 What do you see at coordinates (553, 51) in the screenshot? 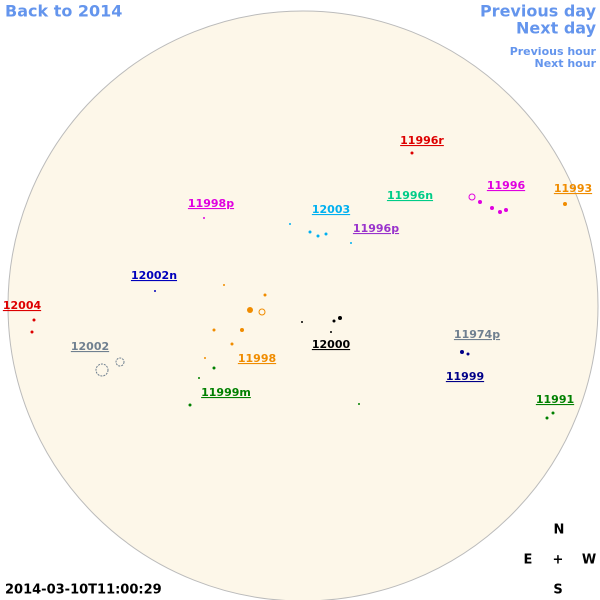
I see `previous-hour-link: Previous hour` at bounding box center [553, 51].